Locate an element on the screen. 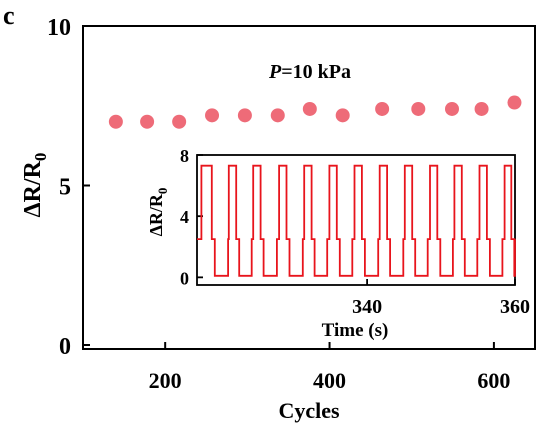 This screenshot has height=432, width=550. main-y-axis-label: ΔR/R0 is located at coordinates (35, 185).